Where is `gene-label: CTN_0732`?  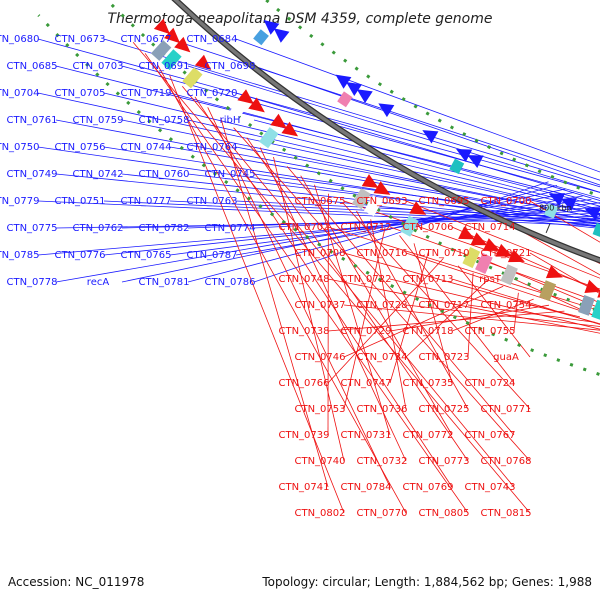 gene-label: CTN_0732 is located at coordinates (381, 461).